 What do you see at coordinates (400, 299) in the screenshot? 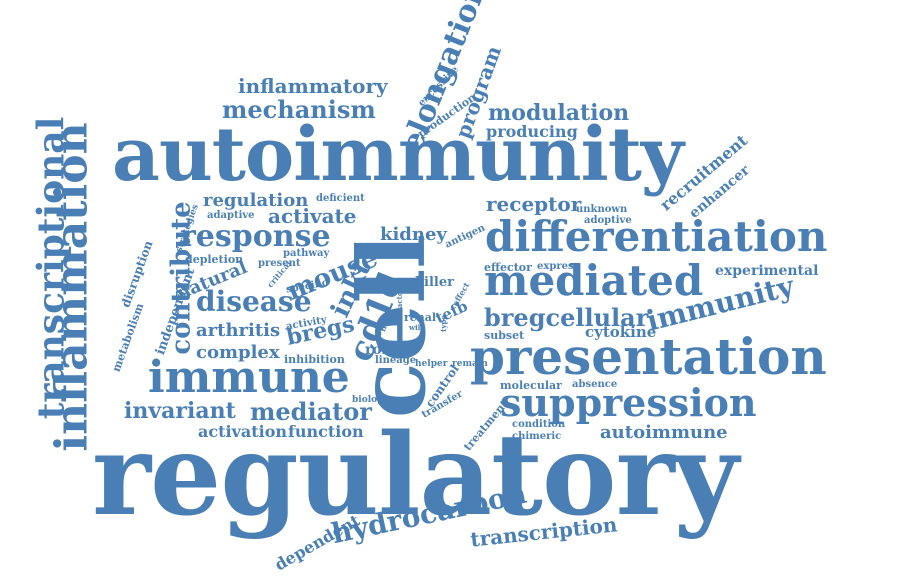
I see `word-factor: factor` at bounding box center [400, 299].